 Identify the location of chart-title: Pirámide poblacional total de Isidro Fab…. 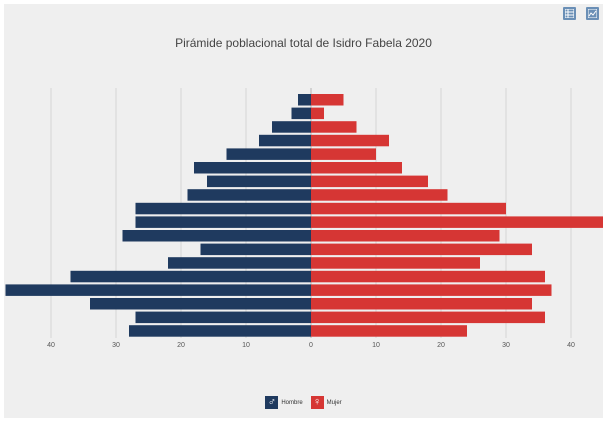
(303, 43).